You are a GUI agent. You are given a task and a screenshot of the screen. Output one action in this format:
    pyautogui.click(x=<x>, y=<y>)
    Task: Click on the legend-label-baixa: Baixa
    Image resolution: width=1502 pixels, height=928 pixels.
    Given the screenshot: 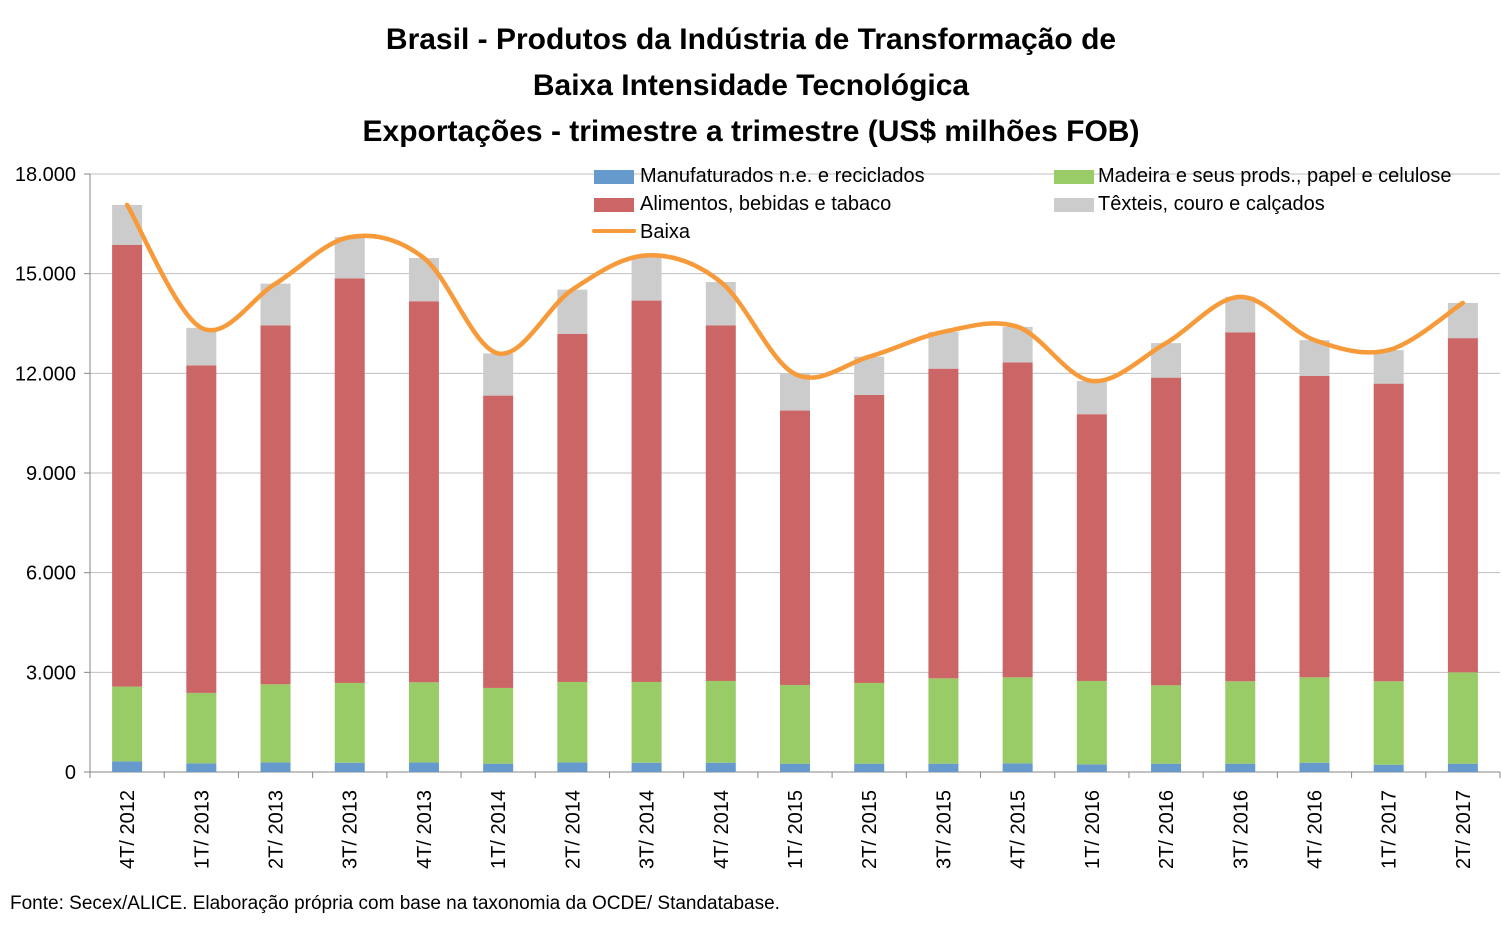 What is the action you would take?
    pyautogui.click(x=665, y=232)
    